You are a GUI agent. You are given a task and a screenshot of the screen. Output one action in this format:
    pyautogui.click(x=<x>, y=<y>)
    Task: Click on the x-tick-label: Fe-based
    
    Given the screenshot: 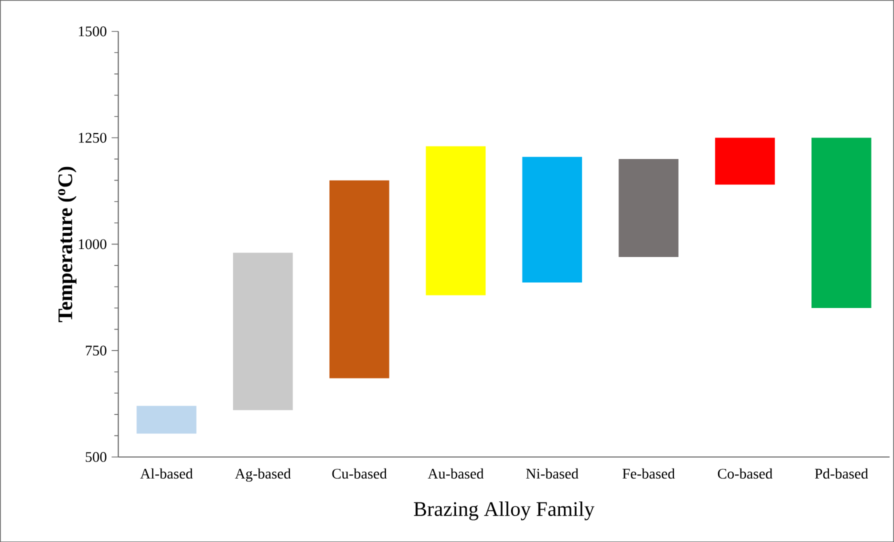 What is the action you would take?
    pyautogui.click(x=648, y=473)
    